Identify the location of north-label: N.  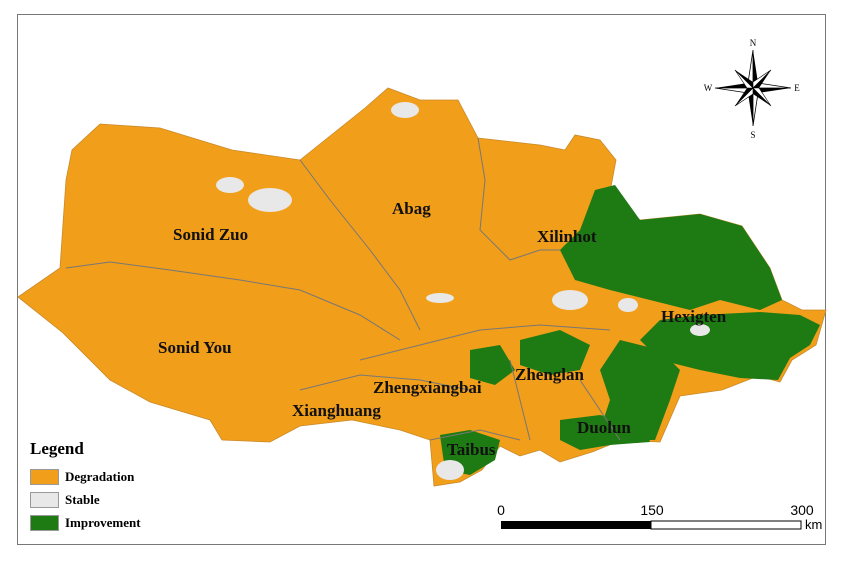
(753, 43).